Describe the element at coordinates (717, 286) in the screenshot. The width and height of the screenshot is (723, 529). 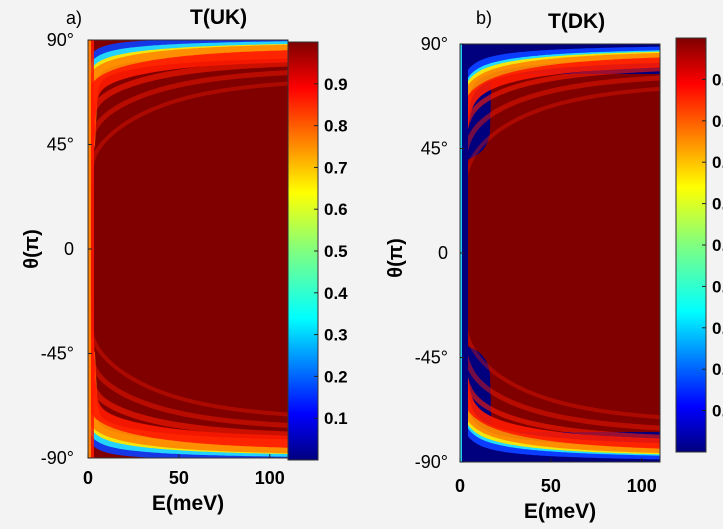
I see `panel-b-colorbar-tick-label: 0.4` at that location.